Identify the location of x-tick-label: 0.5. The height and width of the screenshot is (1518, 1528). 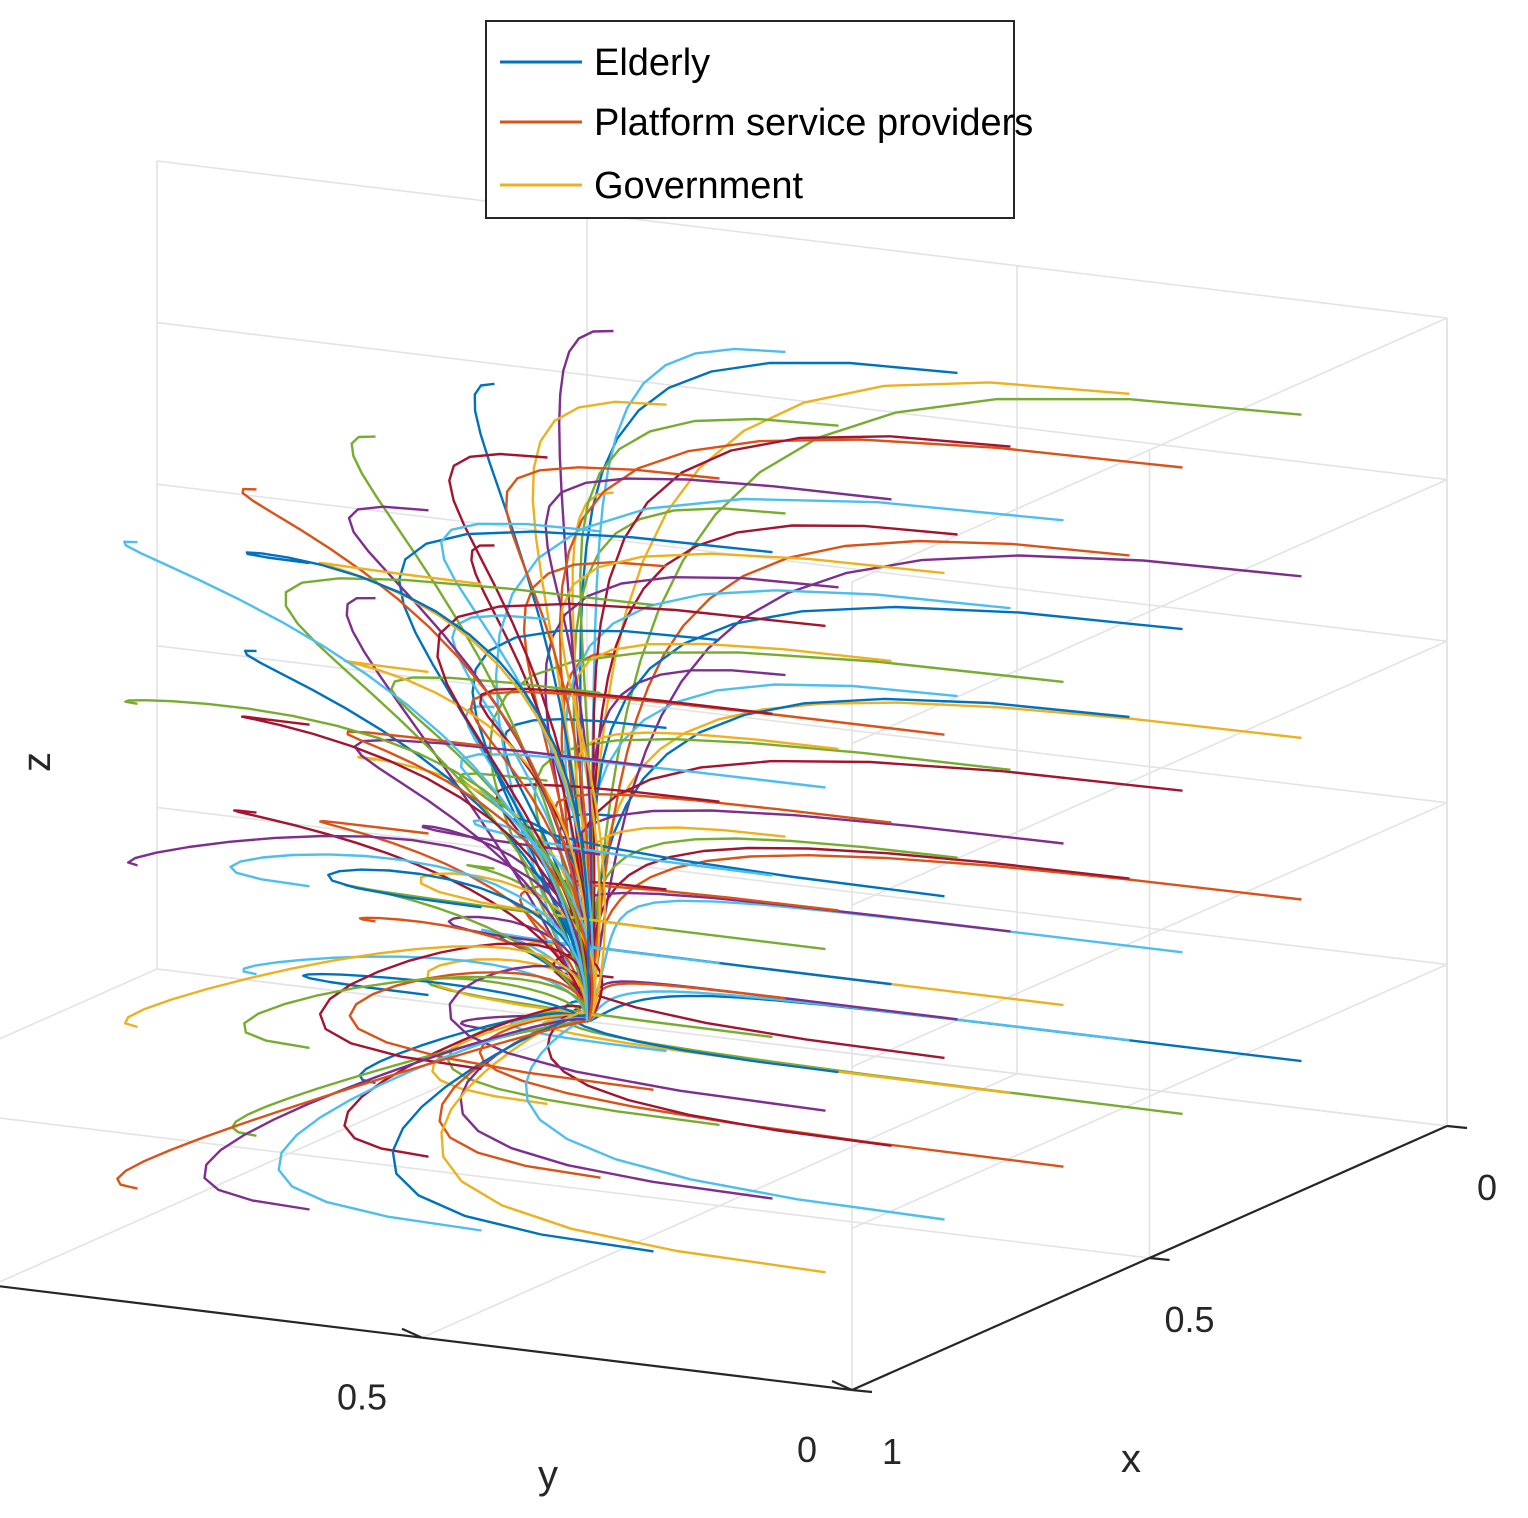
(1189, 1319).